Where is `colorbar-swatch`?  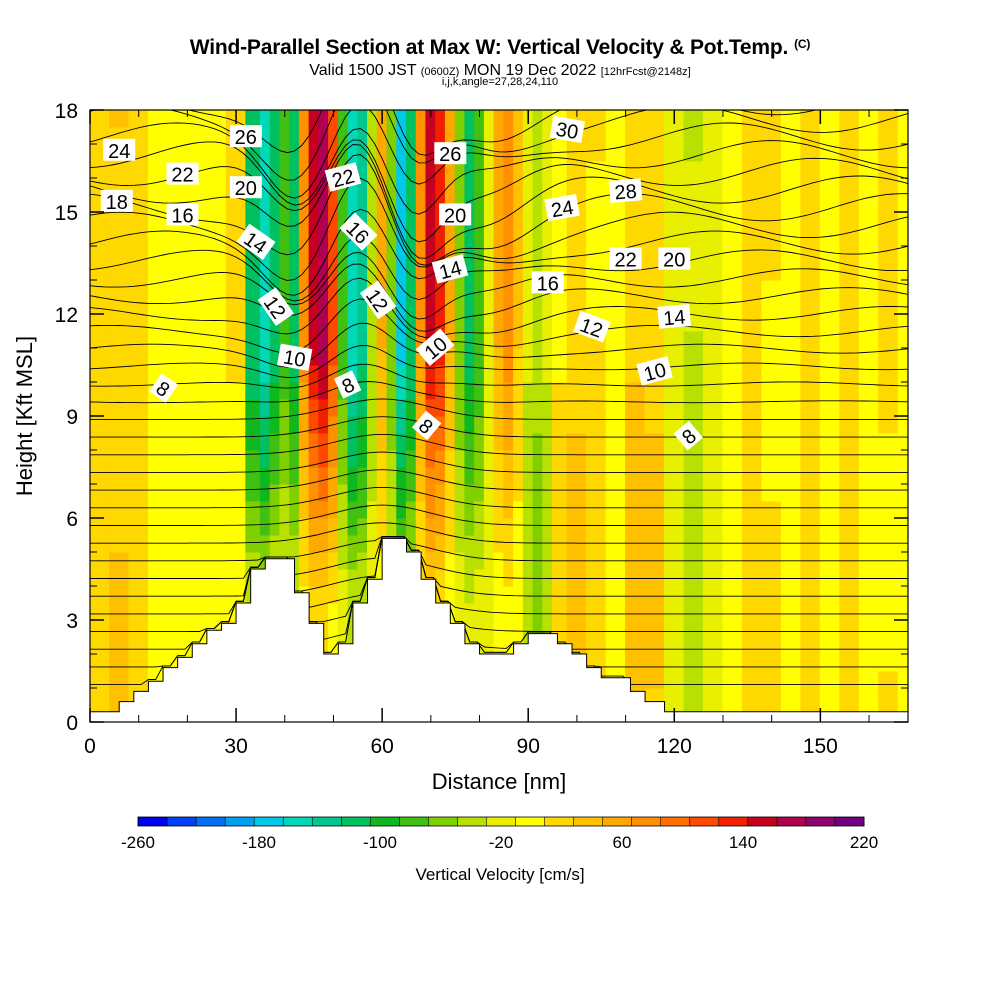
colorbar-swatch is located at coordinates (646, 821).